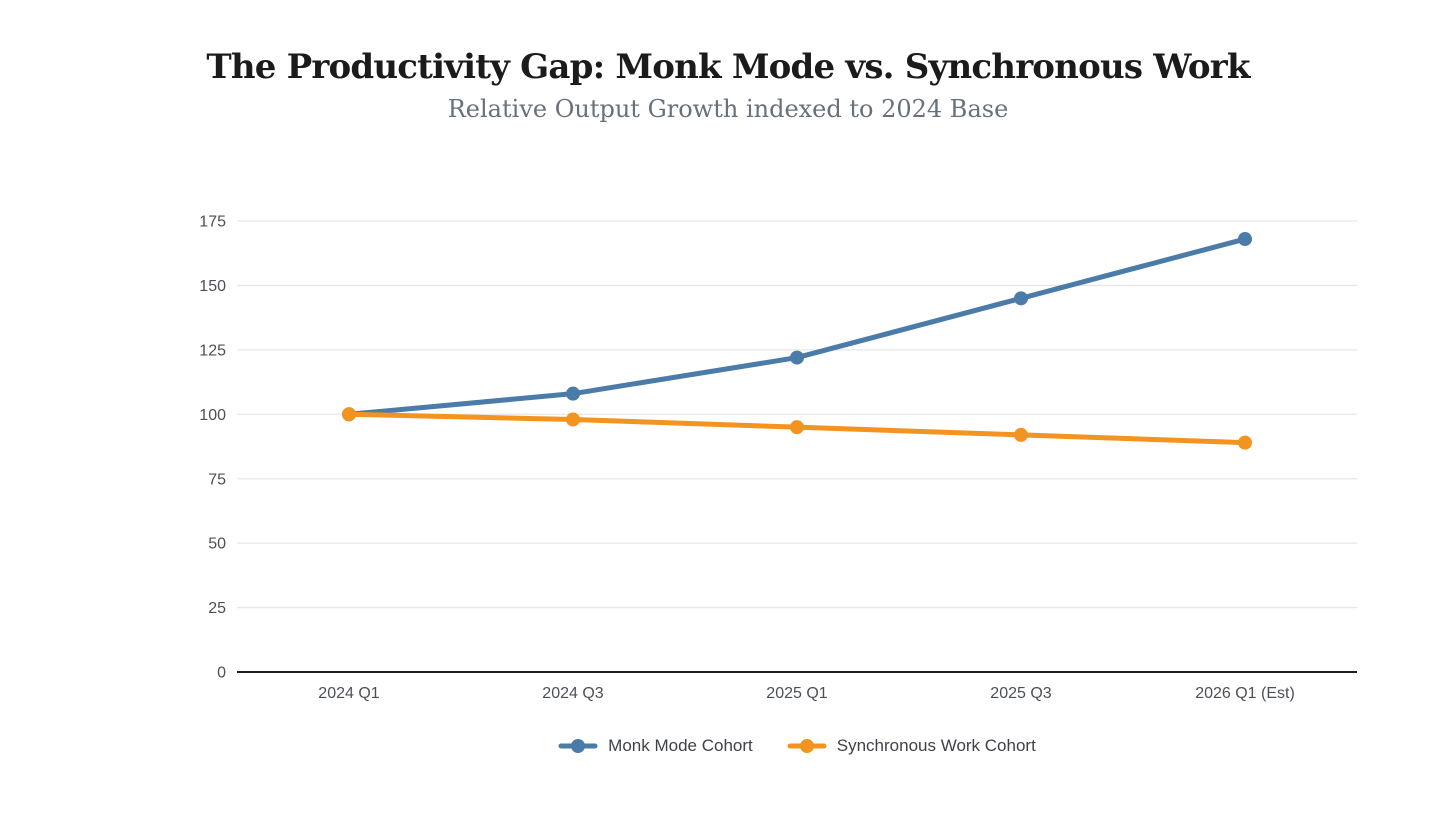  I want to click on legend-swatch-synchronous-work-icon, so click(807, 746).